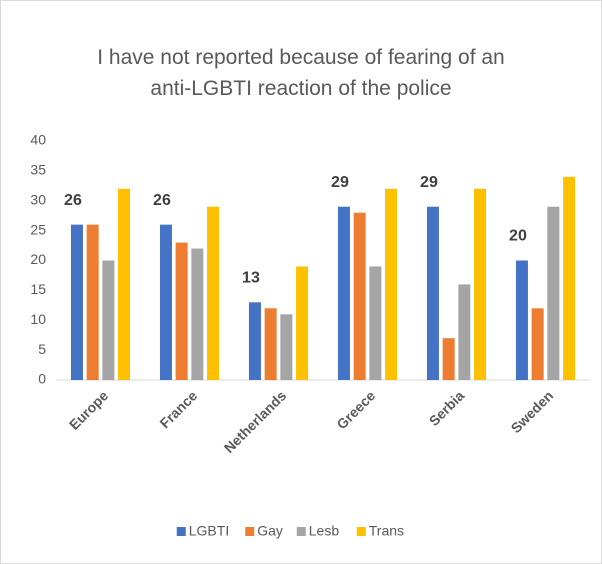 The height and width of the screenshot is (564, 602). I want to click on y-tick-label: 10, so click(38, 319).